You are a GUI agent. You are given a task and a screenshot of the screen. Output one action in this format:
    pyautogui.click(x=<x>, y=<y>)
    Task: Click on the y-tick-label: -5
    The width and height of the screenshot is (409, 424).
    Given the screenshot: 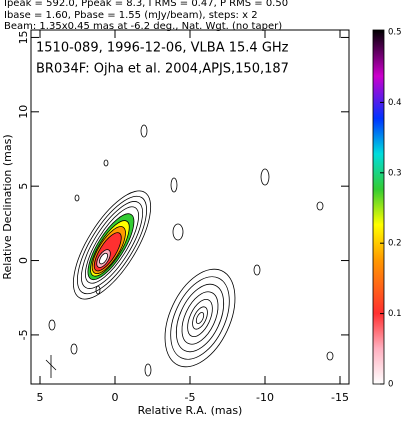 What is the action you would take?
    pyautogui.click(x=23, y=334)
    